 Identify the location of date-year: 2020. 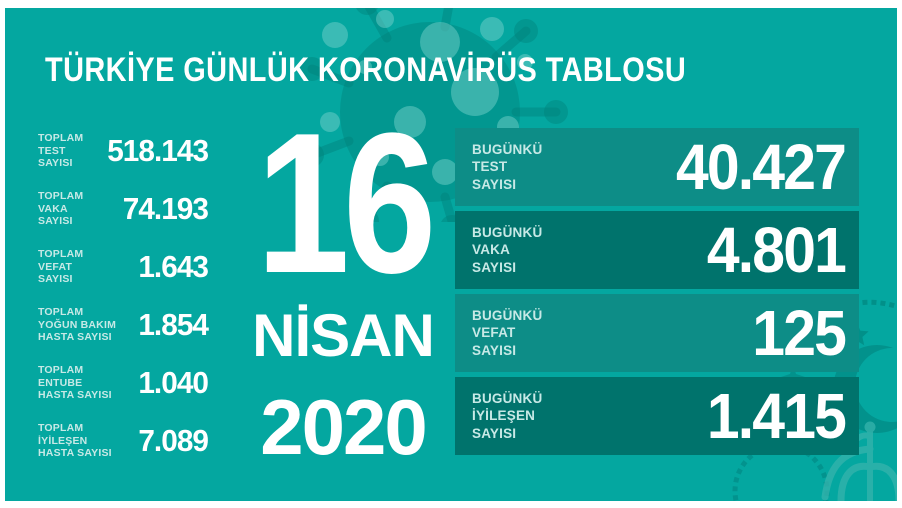
(344, 427).